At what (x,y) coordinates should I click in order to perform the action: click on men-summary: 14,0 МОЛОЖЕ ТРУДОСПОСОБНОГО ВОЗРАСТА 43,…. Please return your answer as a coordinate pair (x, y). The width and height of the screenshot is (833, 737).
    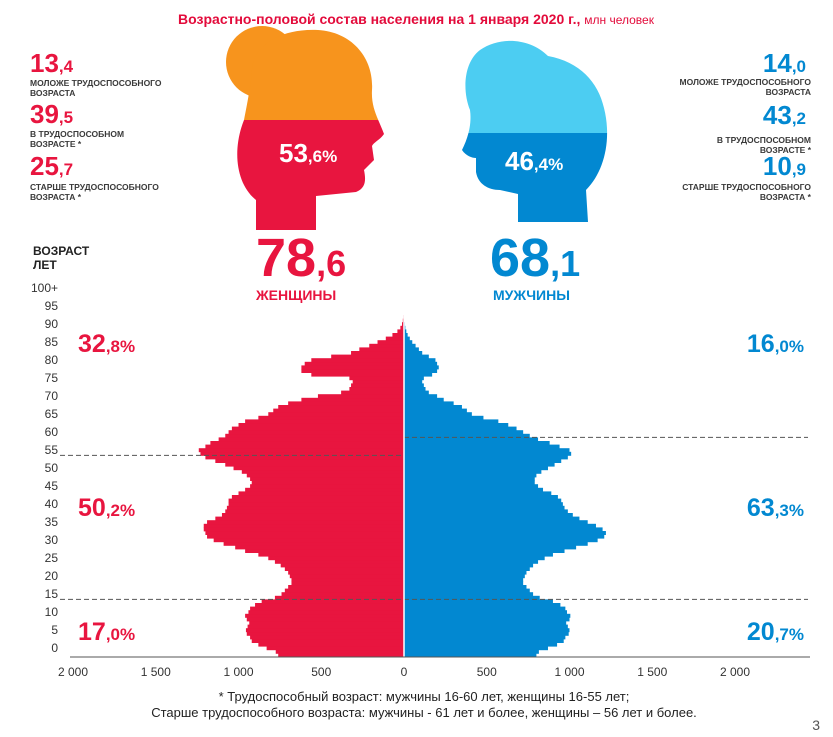
    Looking at the image, I should click on (745, 125).